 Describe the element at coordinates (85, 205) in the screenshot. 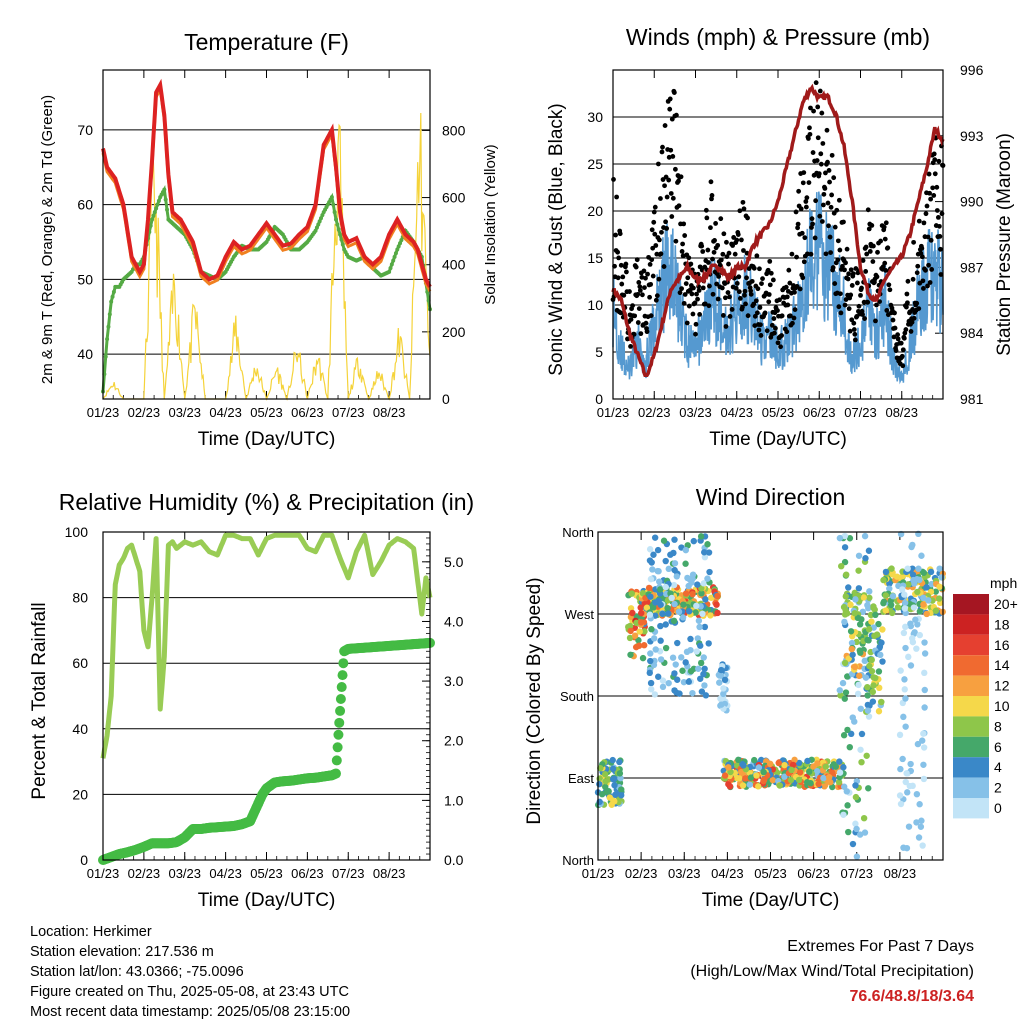

I see `y-tick-label: 60` at that location.